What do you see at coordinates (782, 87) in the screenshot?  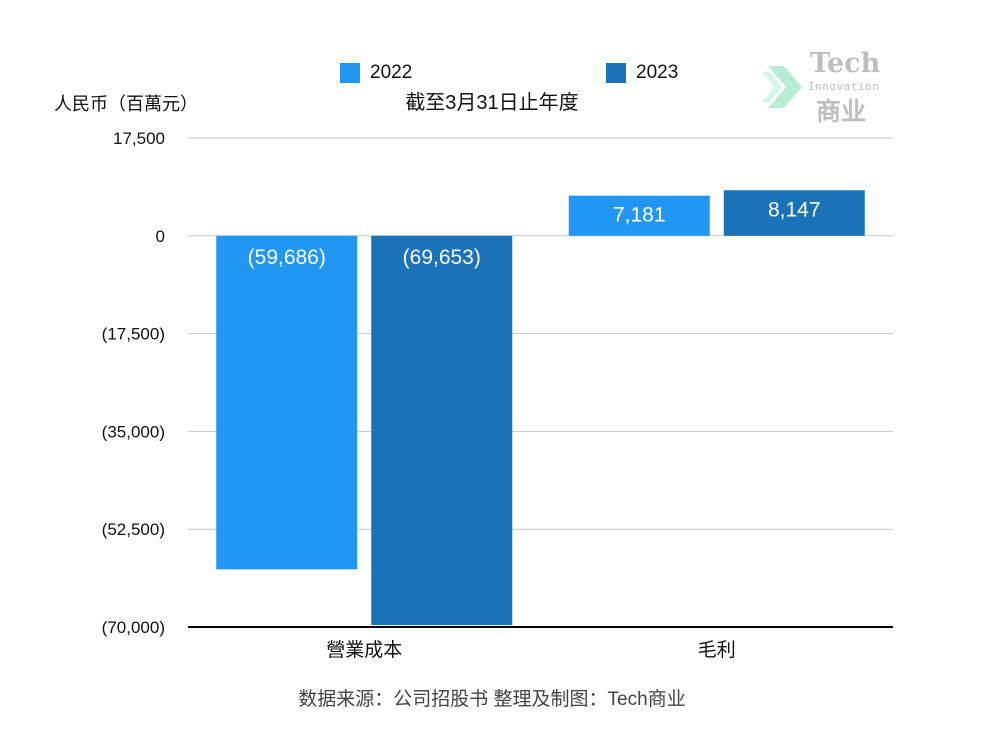 I see `arrow-logo-icon` at bounding box center [782, 87].